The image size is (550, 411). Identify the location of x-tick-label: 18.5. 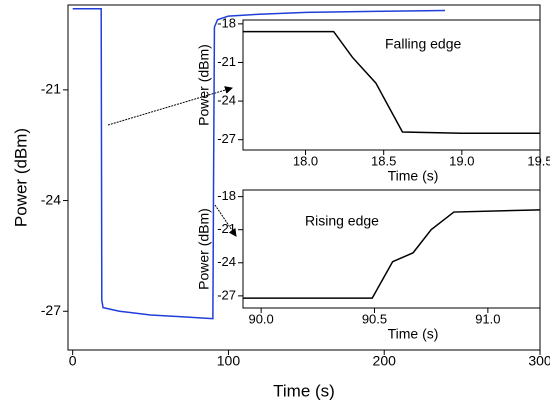
(383, 160).